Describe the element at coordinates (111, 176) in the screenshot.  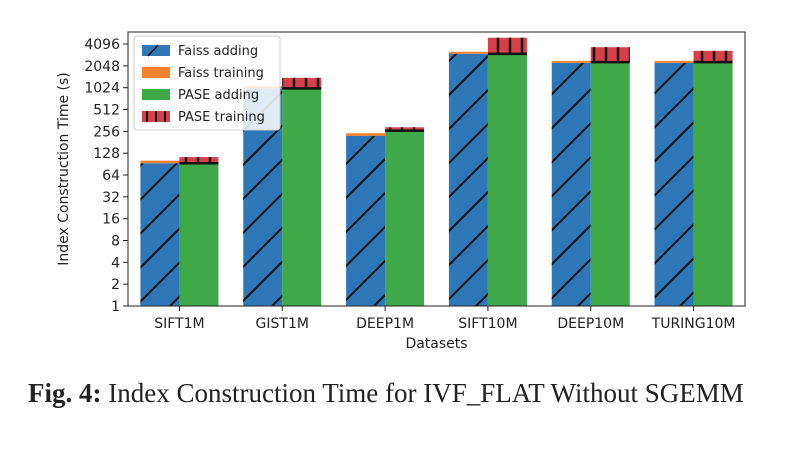
I see `y-tick-label: 64` at that location.